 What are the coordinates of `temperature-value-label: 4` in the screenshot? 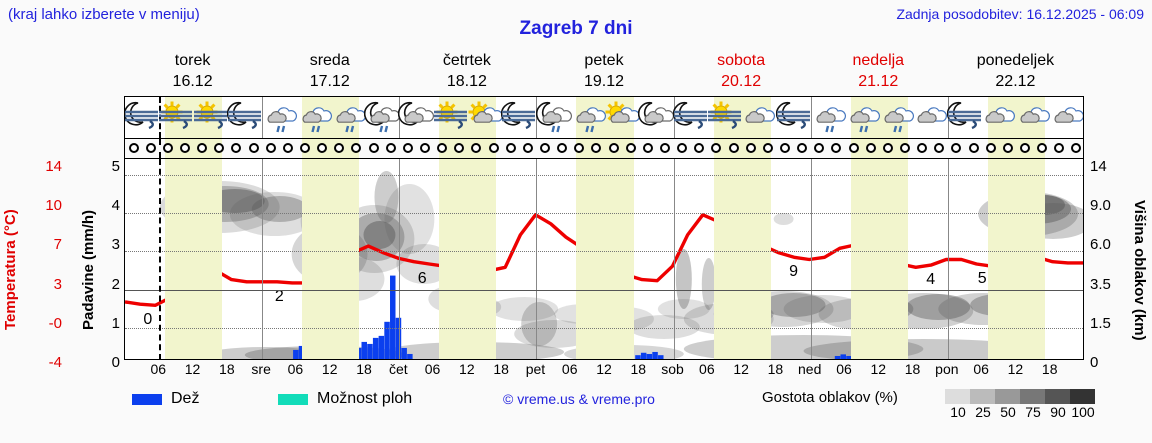 It's located at (931, 280).